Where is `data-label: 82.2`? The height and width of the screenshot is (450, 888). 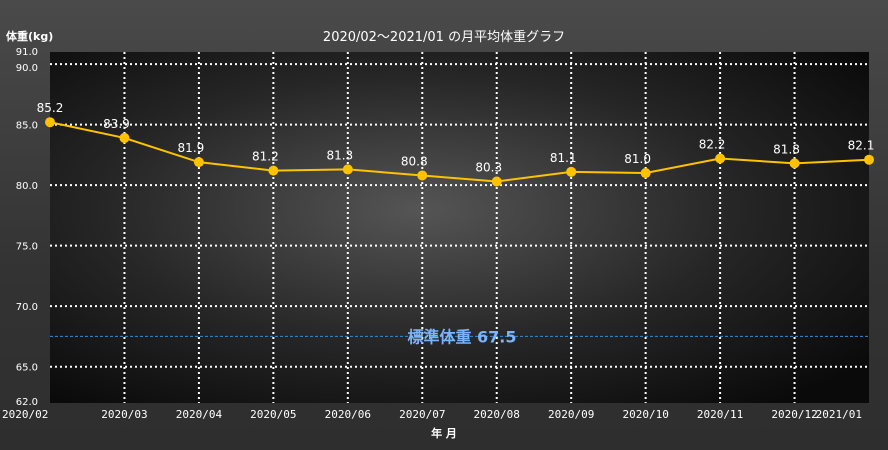 data-label: 82.2 is located at coordinates (712, 145).